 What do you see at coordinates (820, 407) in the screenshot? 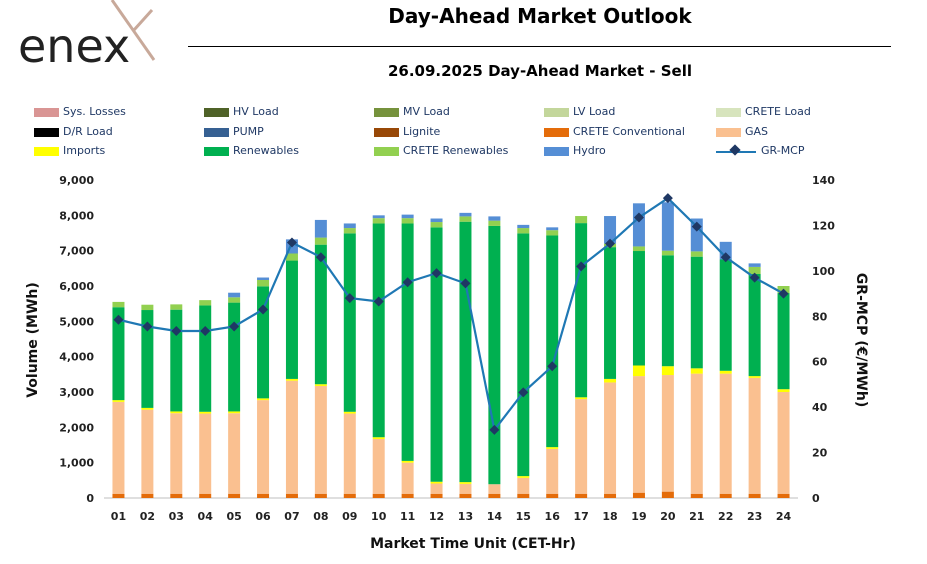
I see `y2-tick-label: 40` at bounding box center [820, 407].